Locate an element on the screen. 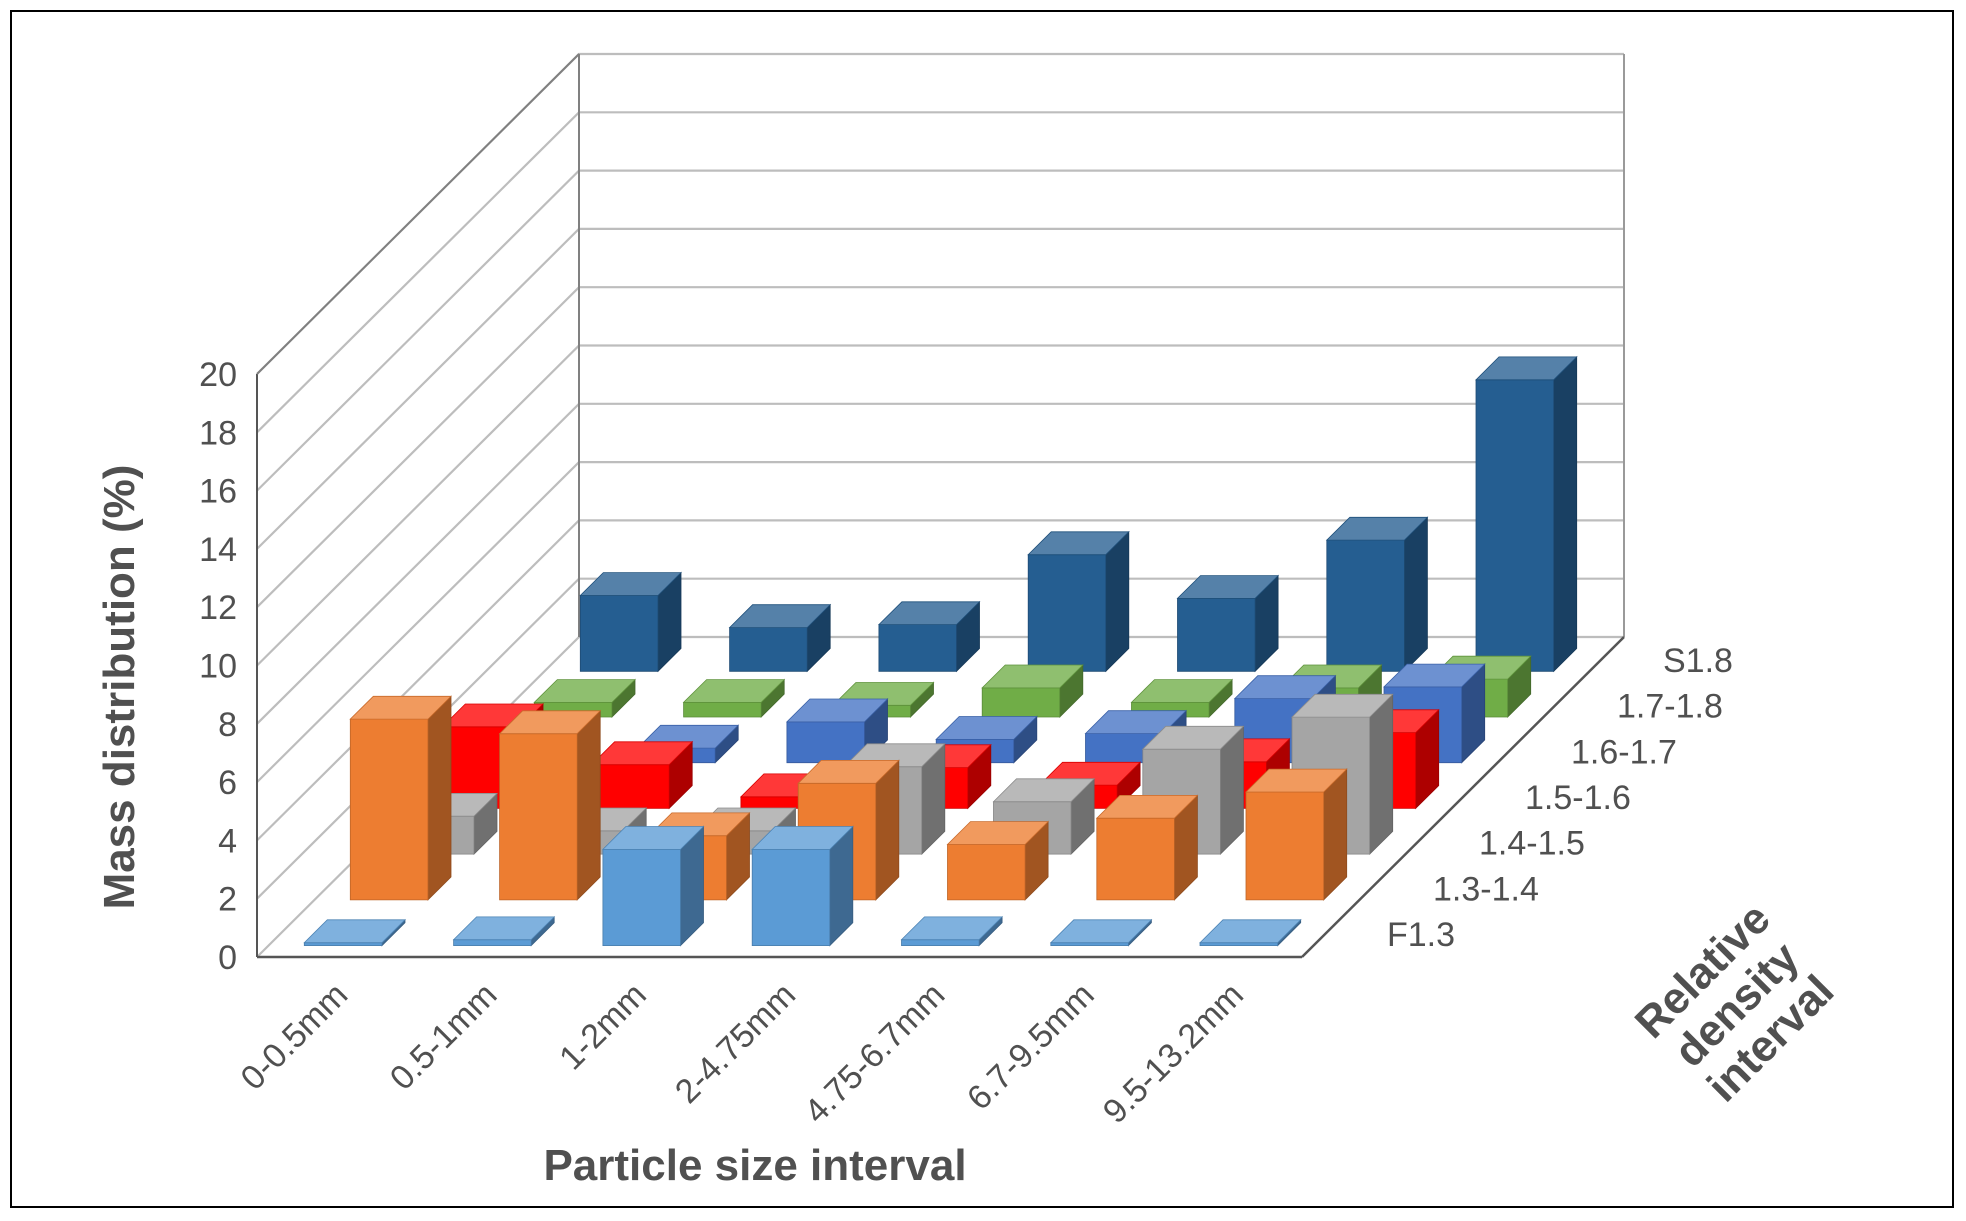 Image resolution: width=1966 pixels, height=1221 pixels. y-tick-label: 10 is located at coordinates (218, 667).